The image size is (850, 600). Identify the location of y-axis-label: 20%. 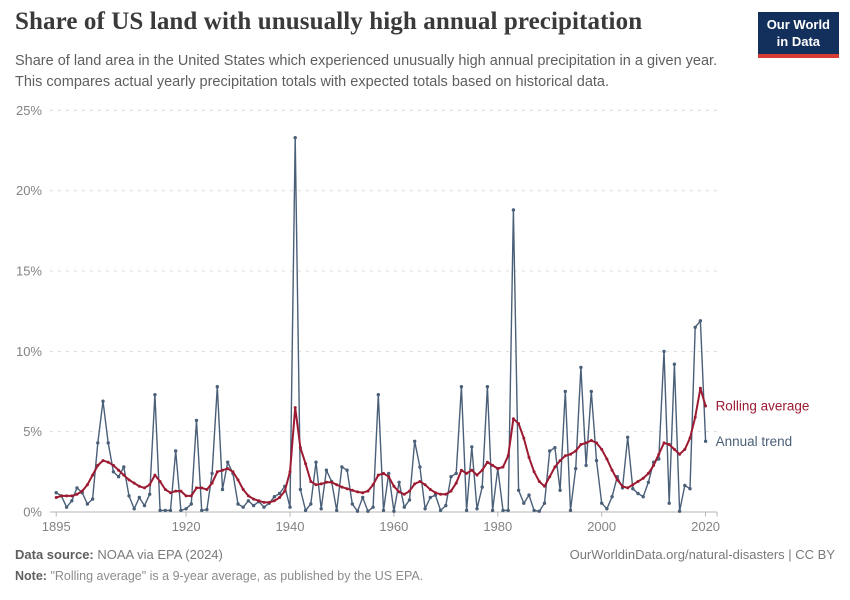
(29, 190).